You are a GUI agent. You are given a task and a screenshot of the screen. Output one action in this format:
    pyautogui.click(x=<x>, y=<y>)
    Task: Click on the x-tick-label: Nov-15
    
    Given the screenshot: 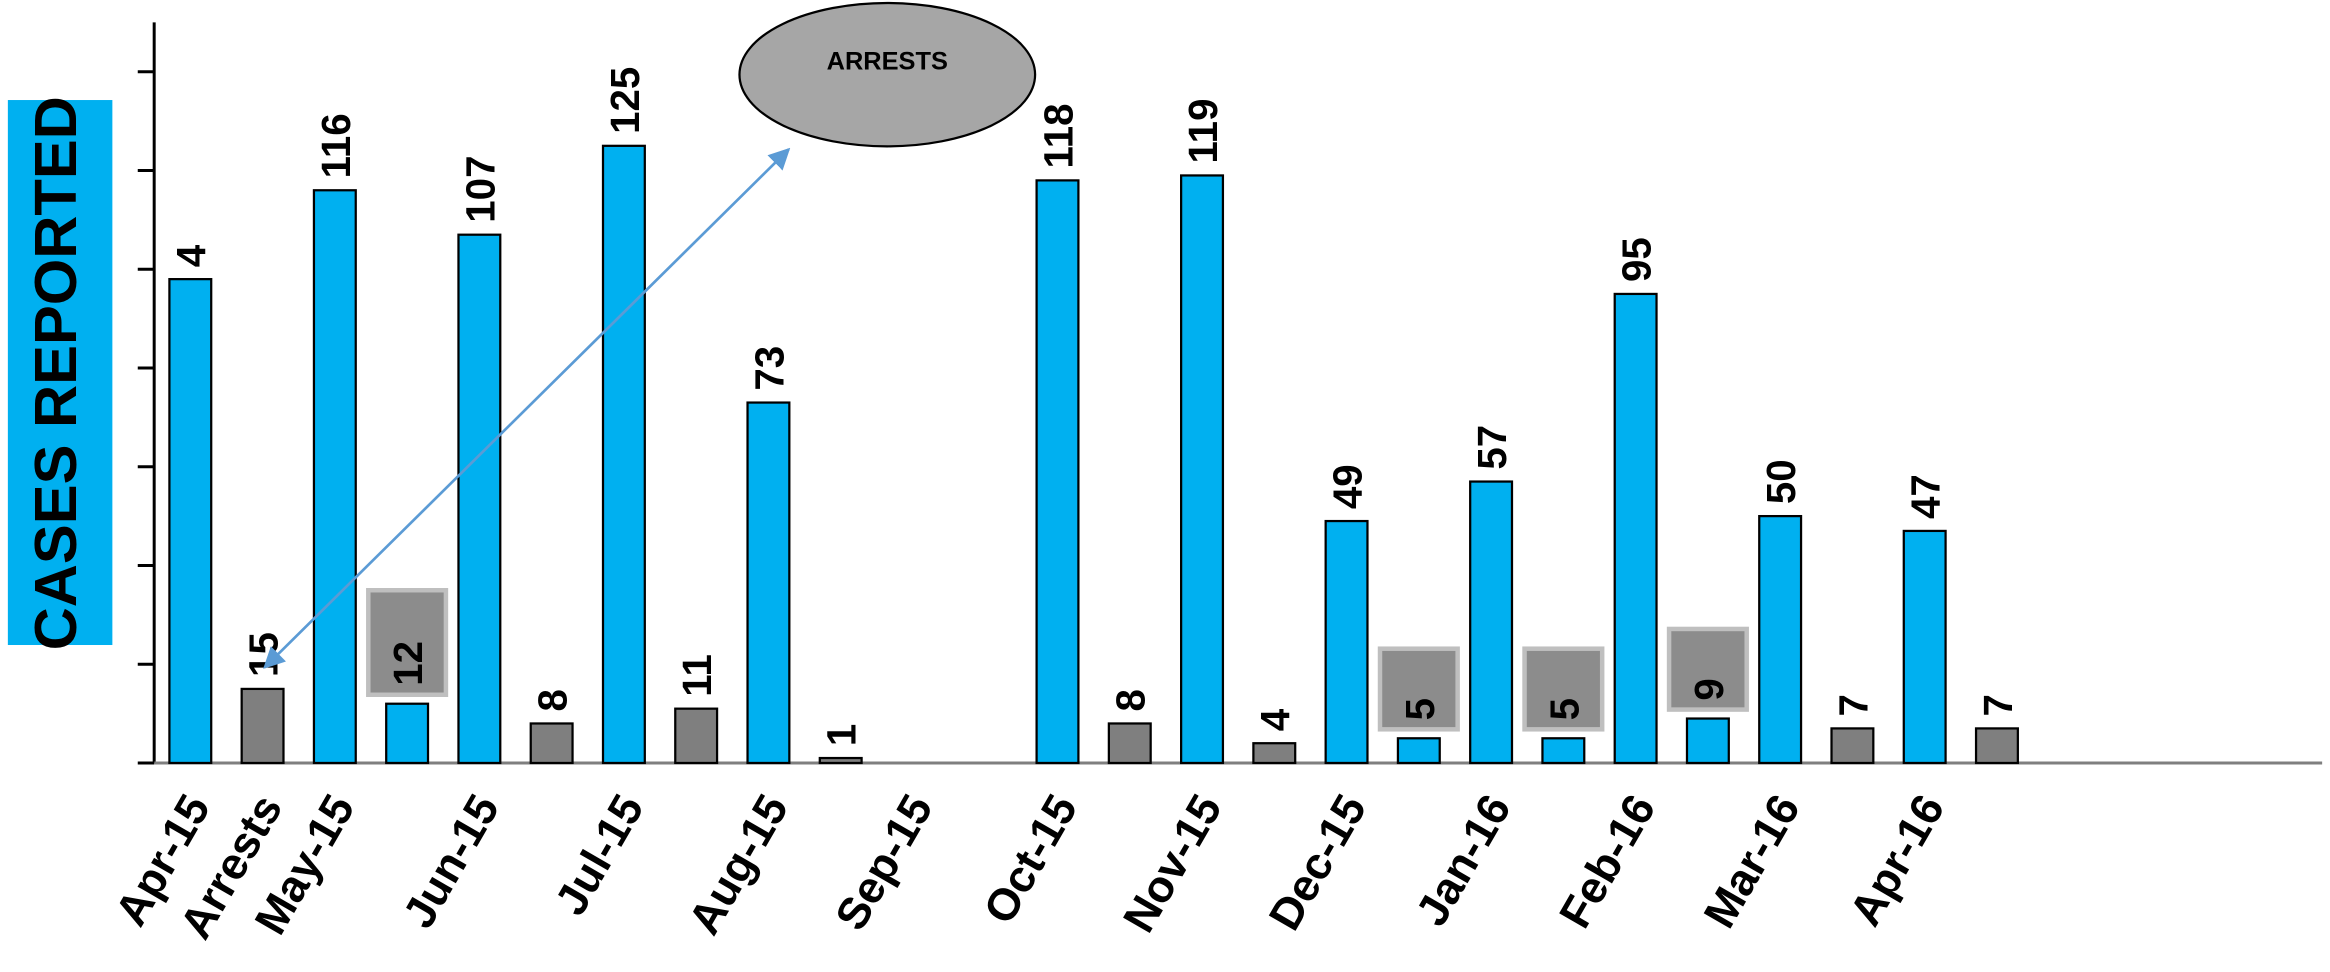 What is the action you would take?
    pyautogui.click(x=1173, y=863)
    